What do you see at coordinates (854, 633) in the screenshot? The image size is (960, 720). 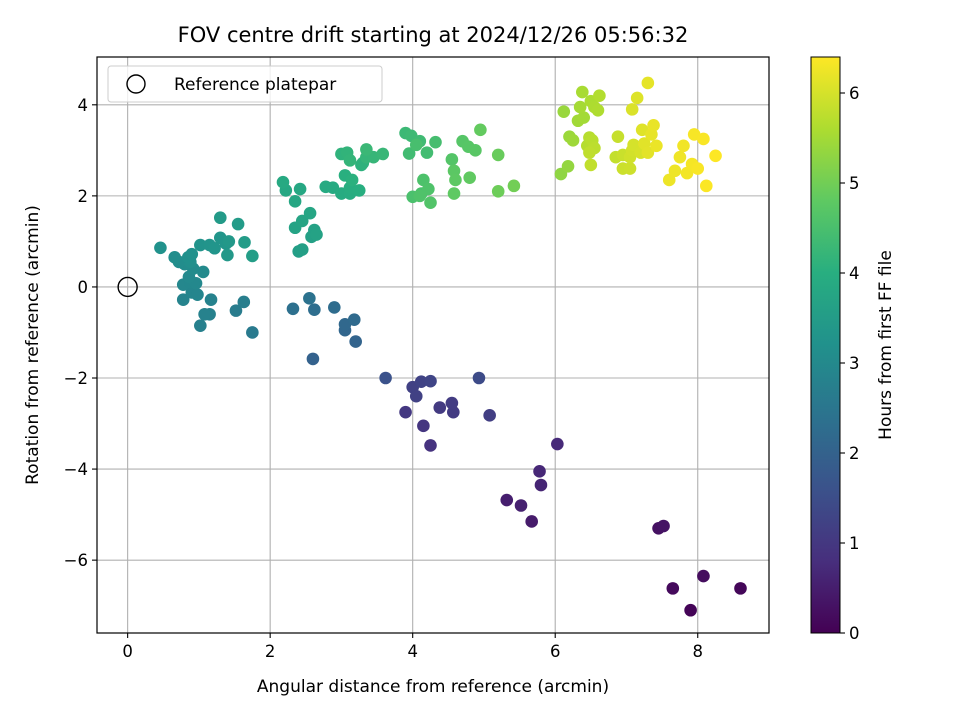 I see `colorbar-tick-label: 0` at bounding box center [854, 633].